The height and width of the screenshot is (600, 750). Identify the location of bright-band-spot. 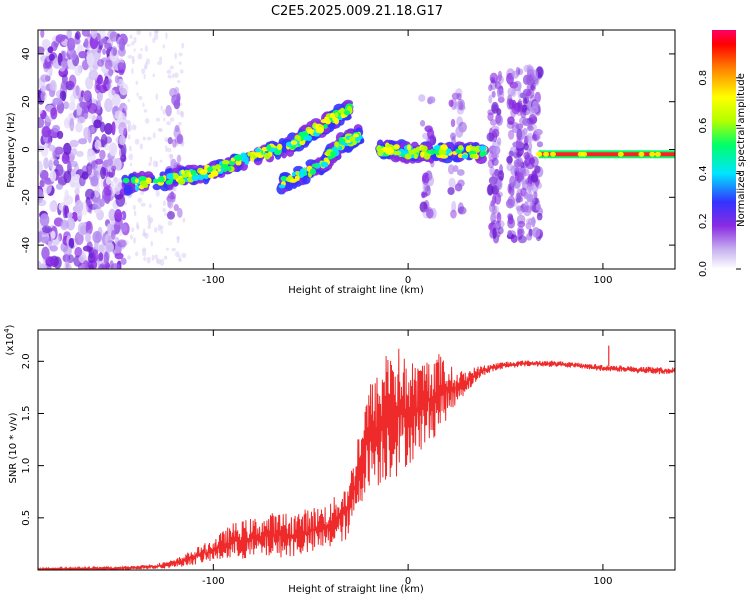
(584, 154).